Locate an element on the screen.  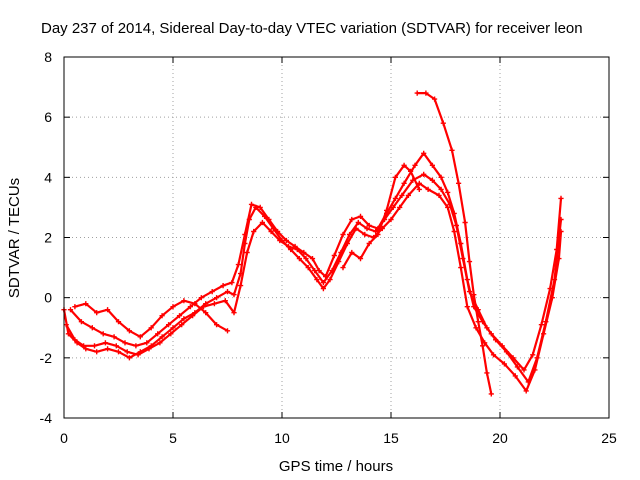
x-tick-label: 20 is located at coordinates (500, 438).